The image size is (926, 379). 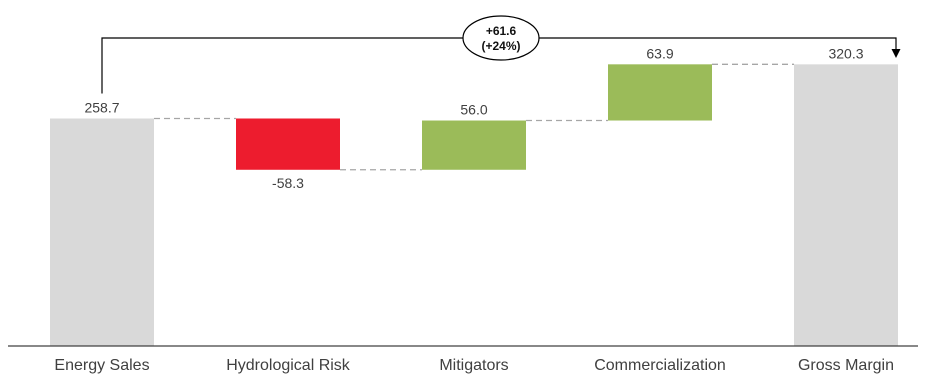 I want to click on value-label-commercialization: 63.9, so click(x=659, y=53).